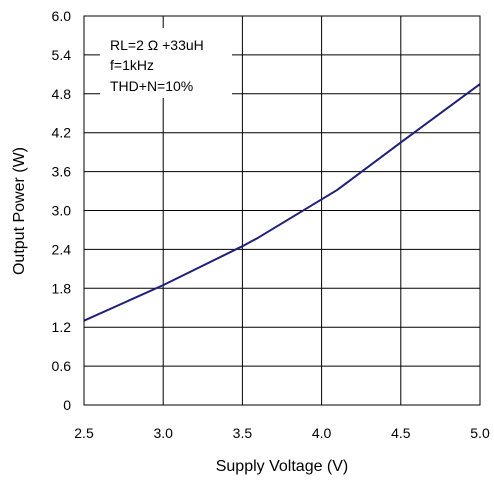 The height and width of the screenshot is (484, 494). I want to click on y-tick-label: 2.4, so click(62, 249).